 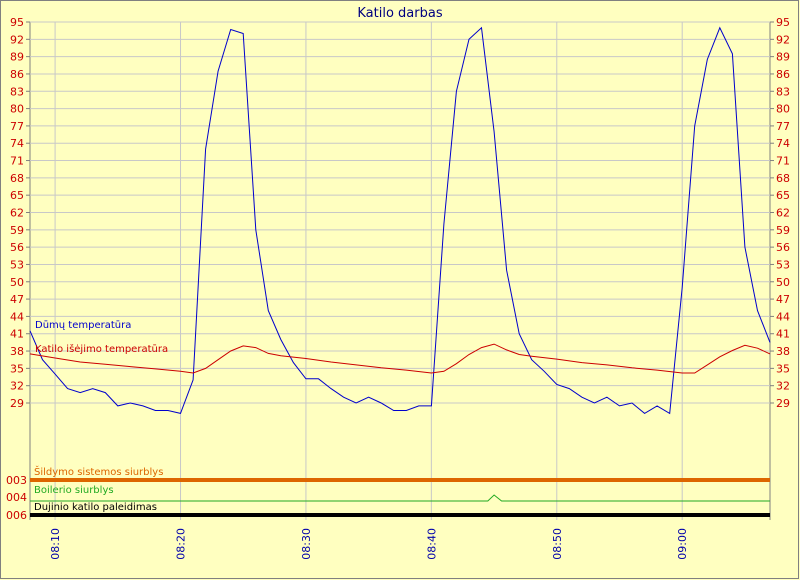 What do you see at coordinates (55, 544) in the screenshot?
I see `x-tick-label: 08:10` at bounding box center [55, 544].